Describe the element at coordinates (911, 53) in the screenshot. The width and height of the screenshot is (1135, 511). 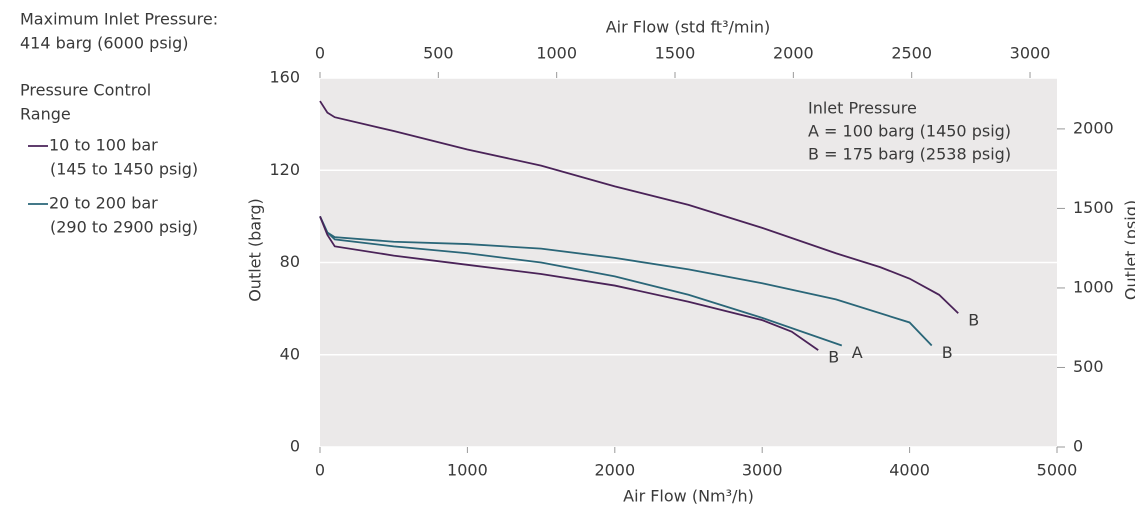
I see `x2-tick-label: 2500` at that location.